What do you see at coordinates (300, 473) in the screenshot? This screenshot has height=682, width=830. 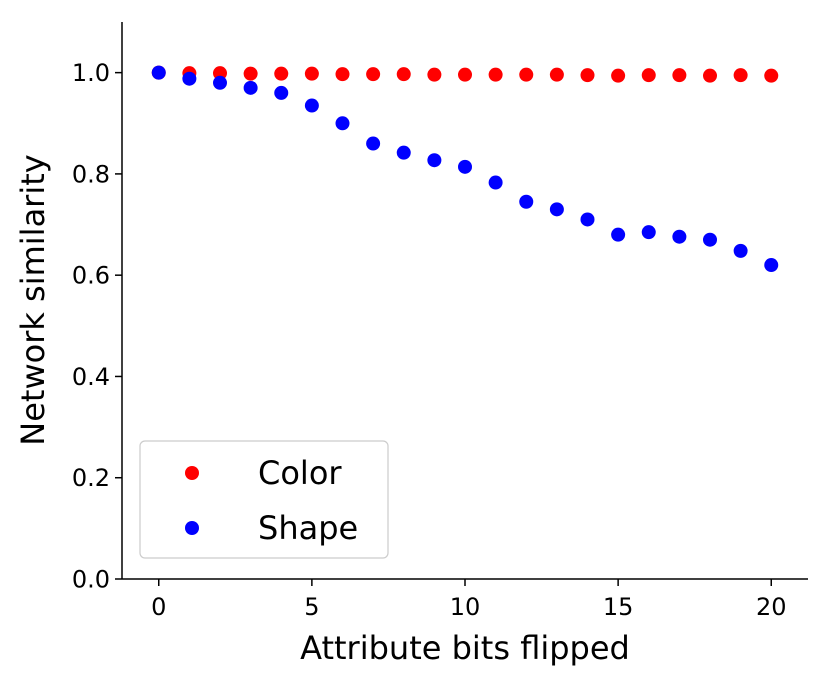 I see `legend-label-color: Color` at bounding box center [300, 473].